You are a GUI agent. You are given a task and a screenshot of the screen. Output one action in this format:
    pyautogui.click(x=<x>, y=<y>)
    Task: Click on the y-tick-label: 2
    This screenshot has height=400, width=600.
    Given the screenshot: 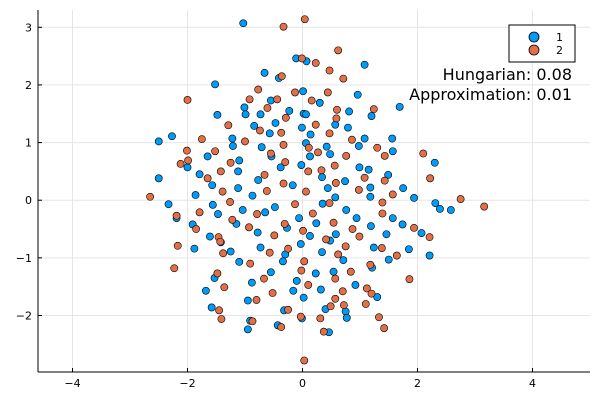 What is the action you would take?
    pyautogui.click(x=28, y=85)
    